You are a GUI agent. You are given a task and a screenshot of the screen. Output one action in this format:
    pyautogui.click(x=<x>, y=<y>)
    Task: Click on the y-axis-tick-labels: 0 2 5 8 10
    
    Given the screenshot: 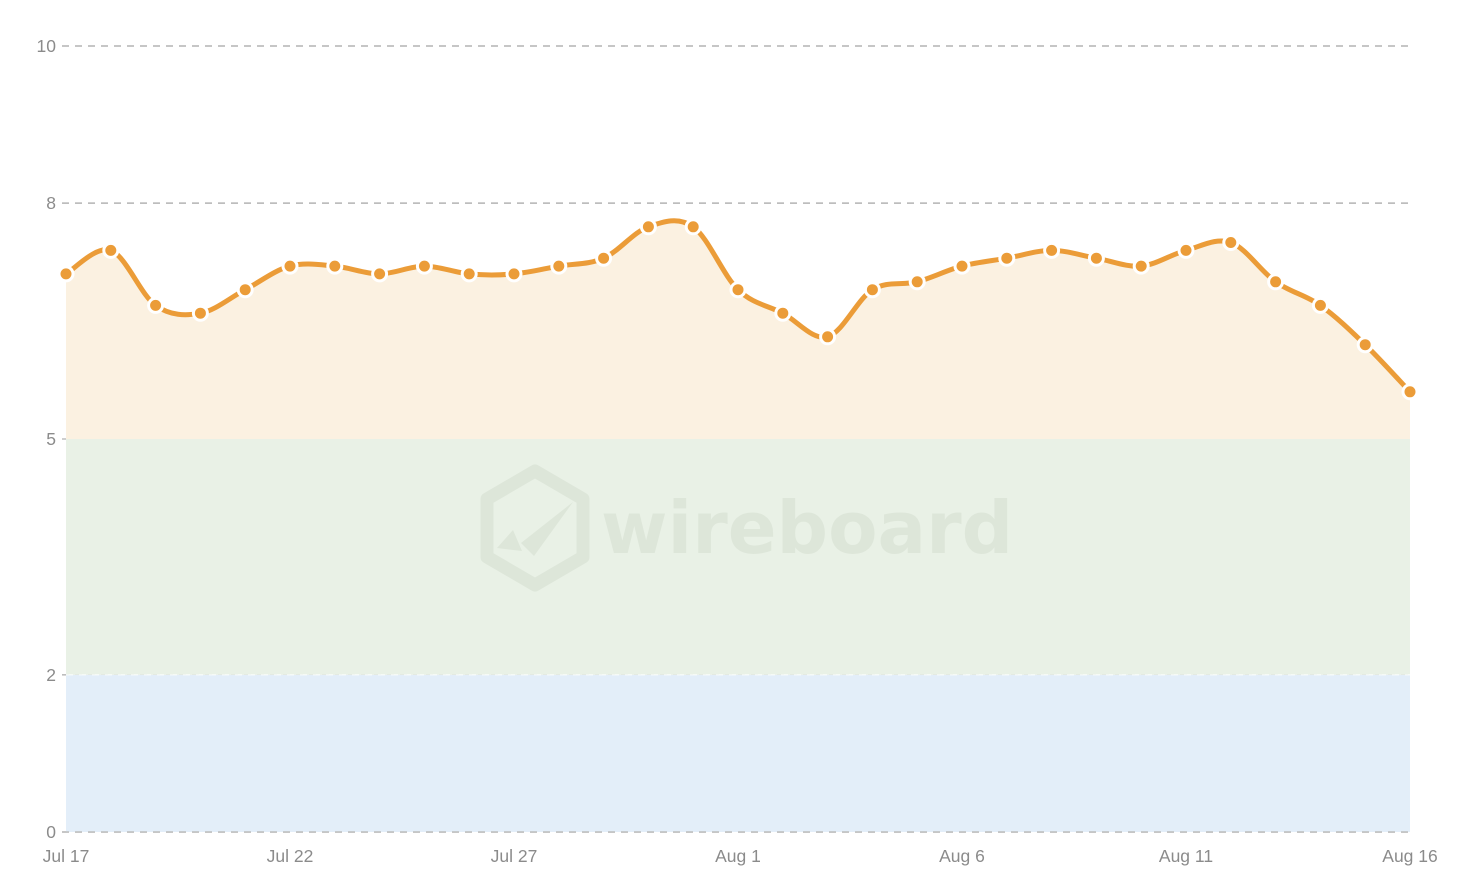 What is the action you would take?
    pyautogui.click(x=47, y=439)
    